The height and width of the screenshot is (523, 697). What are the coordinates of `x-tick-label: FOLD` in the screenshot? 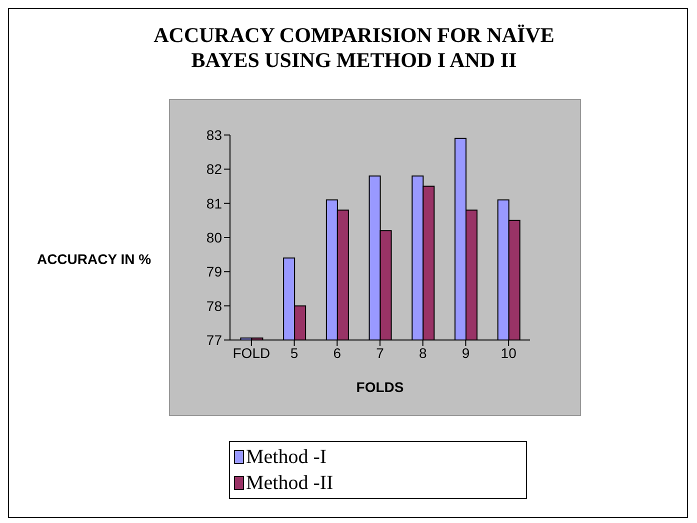 It's located at (251, 352).